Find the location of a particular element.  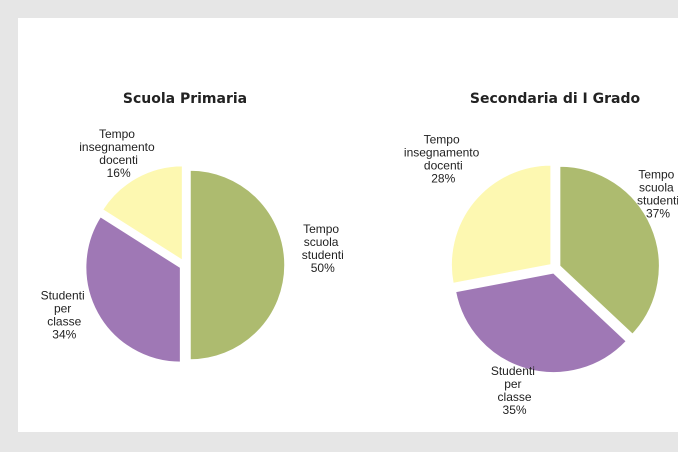

value-label: 28% is located at coordinates (443, 179).